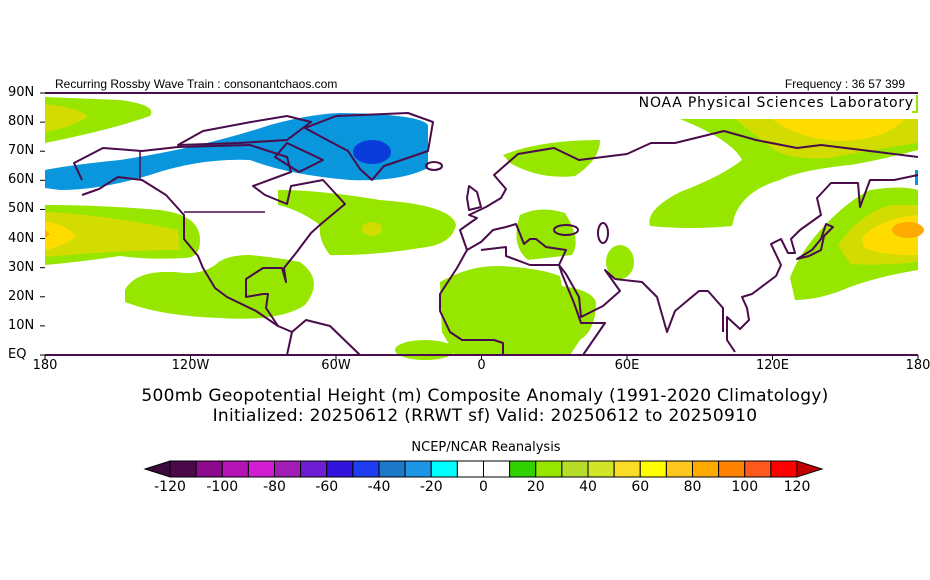 The width and height of the screenshot is (930, 580). What do you see at coordinates (17, 354) in the screenshot?
I see `lat-label: EQ` at bounding box center [17, 354].